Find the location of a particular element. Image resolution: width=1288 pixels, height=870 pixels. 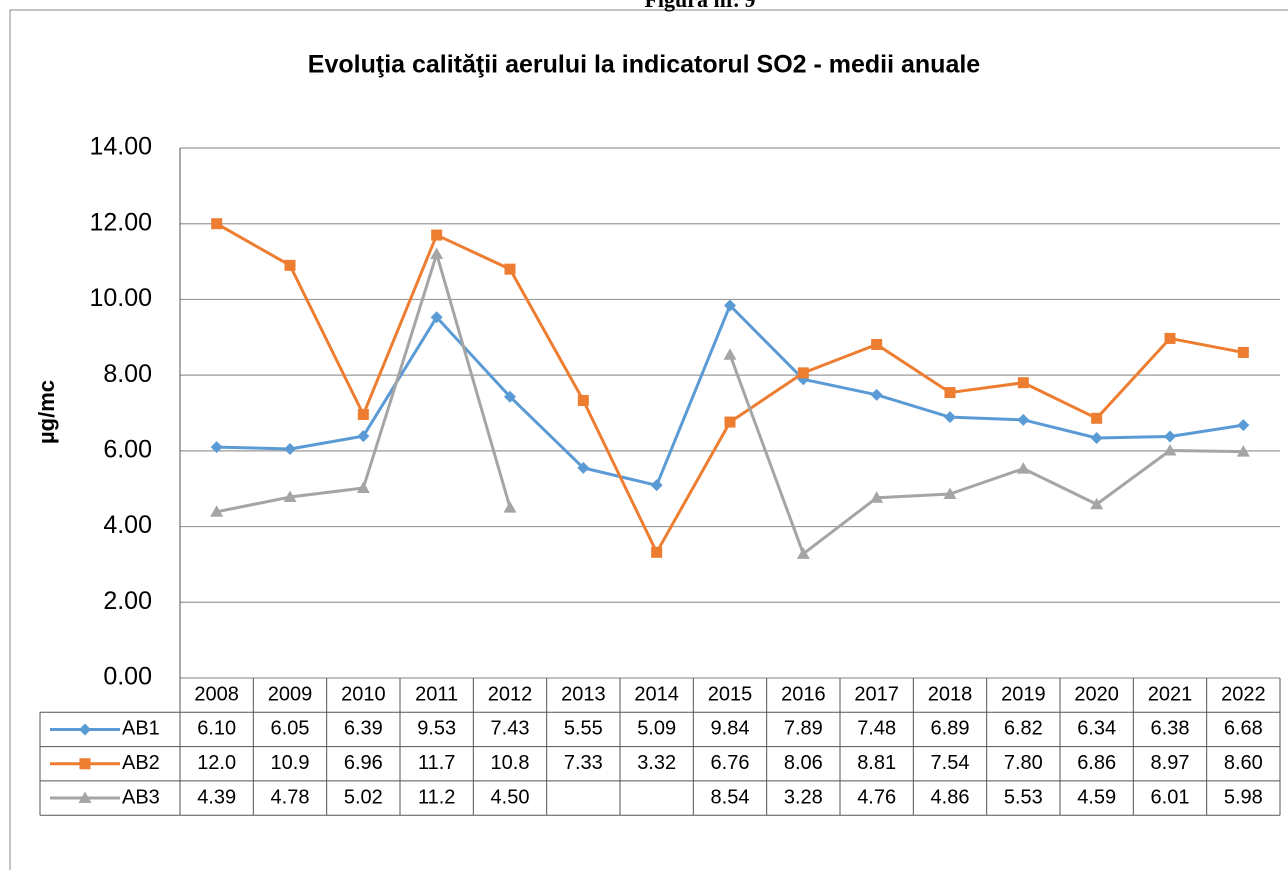

table-value: 6.01 is located at coordinates (1170, 797).